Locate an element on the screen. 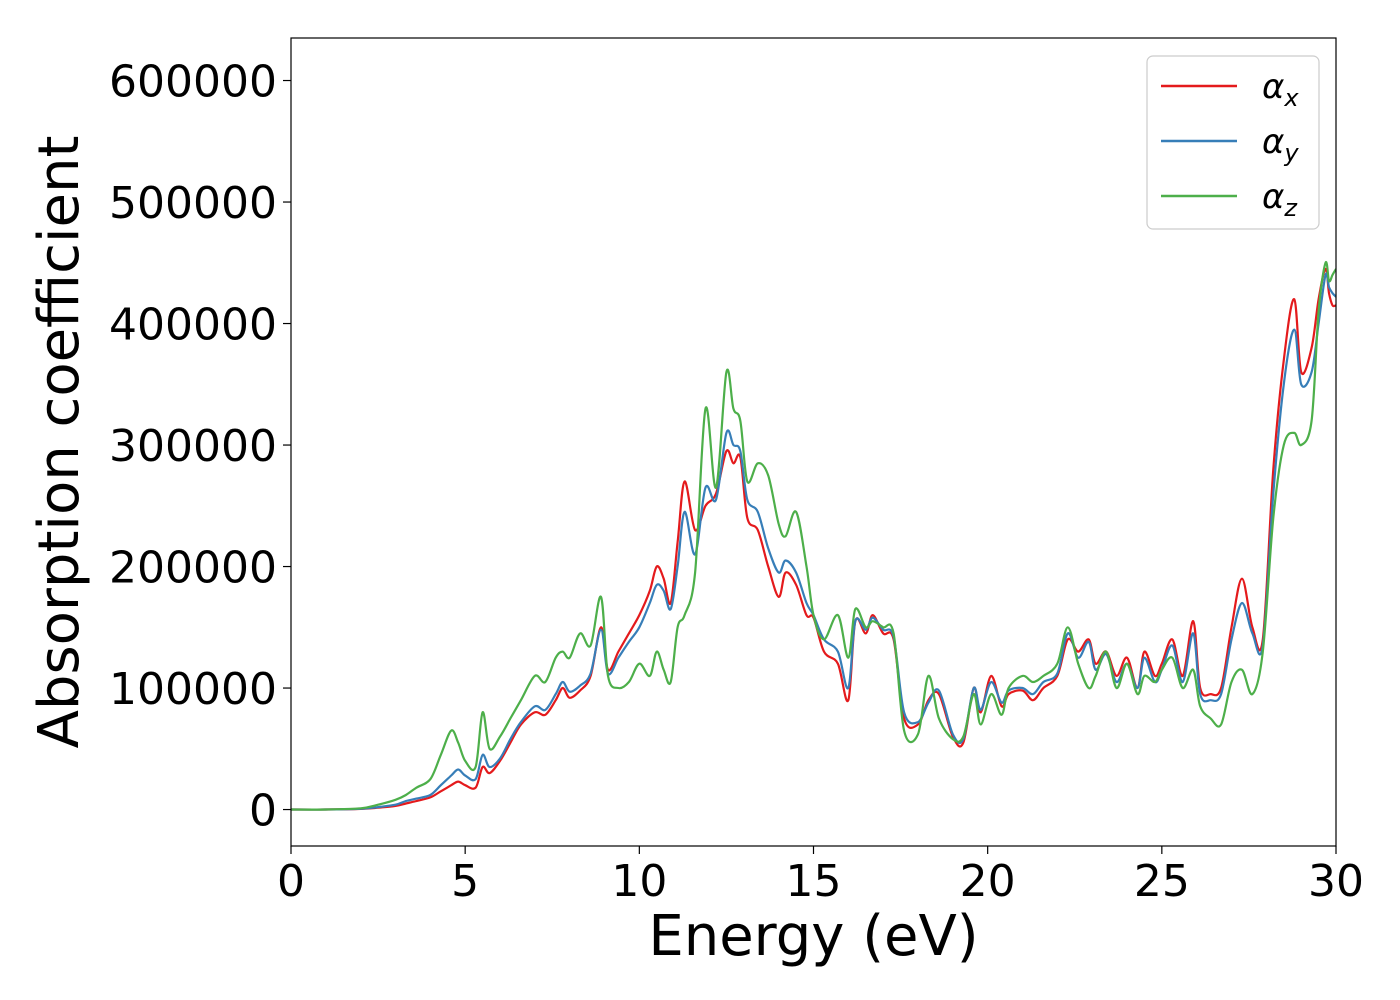  x-axis-ticks: 0 5 10 15 20 25 30 is located at coordinates (820, 876).